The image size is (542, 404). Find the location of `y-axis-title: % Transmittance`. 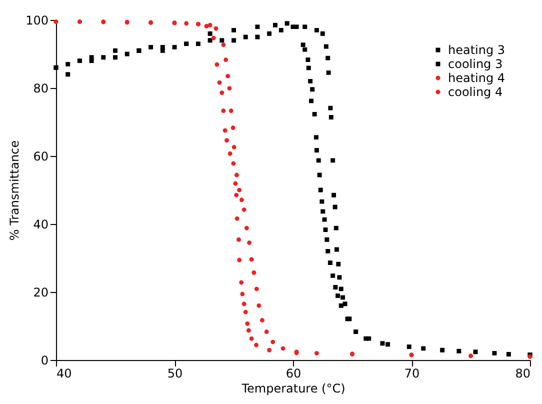

y-axis-title: % Transmittance is located at coordinates (15, 190).